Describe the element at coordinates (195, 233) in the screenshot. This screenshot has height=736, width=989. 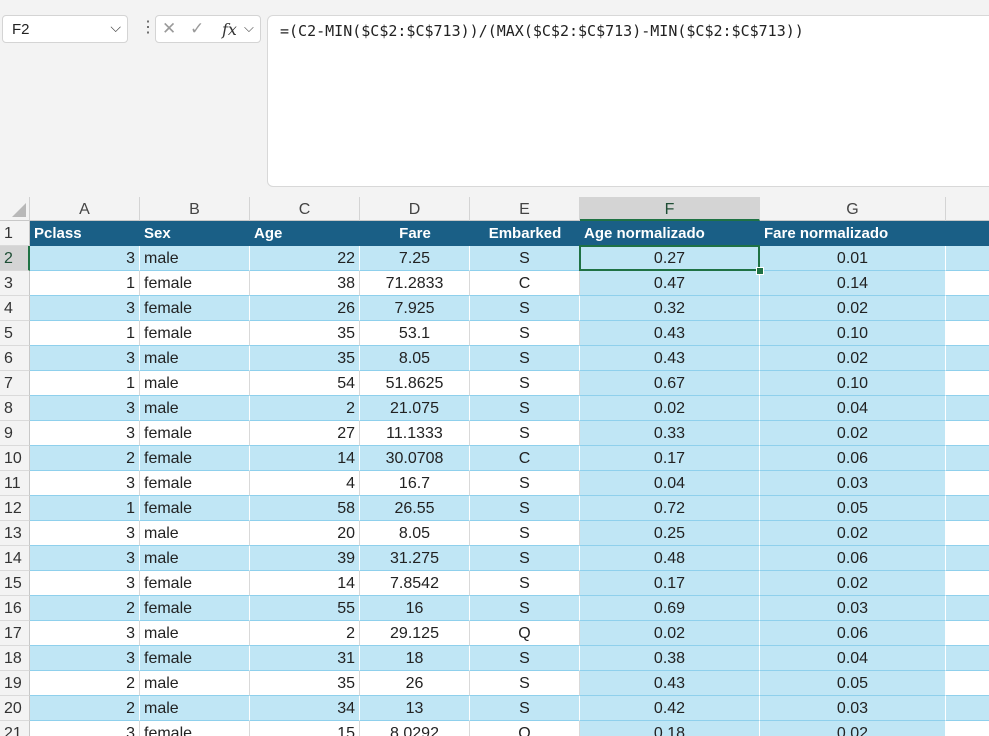
I see `table-header-cell: Sex` at that location.